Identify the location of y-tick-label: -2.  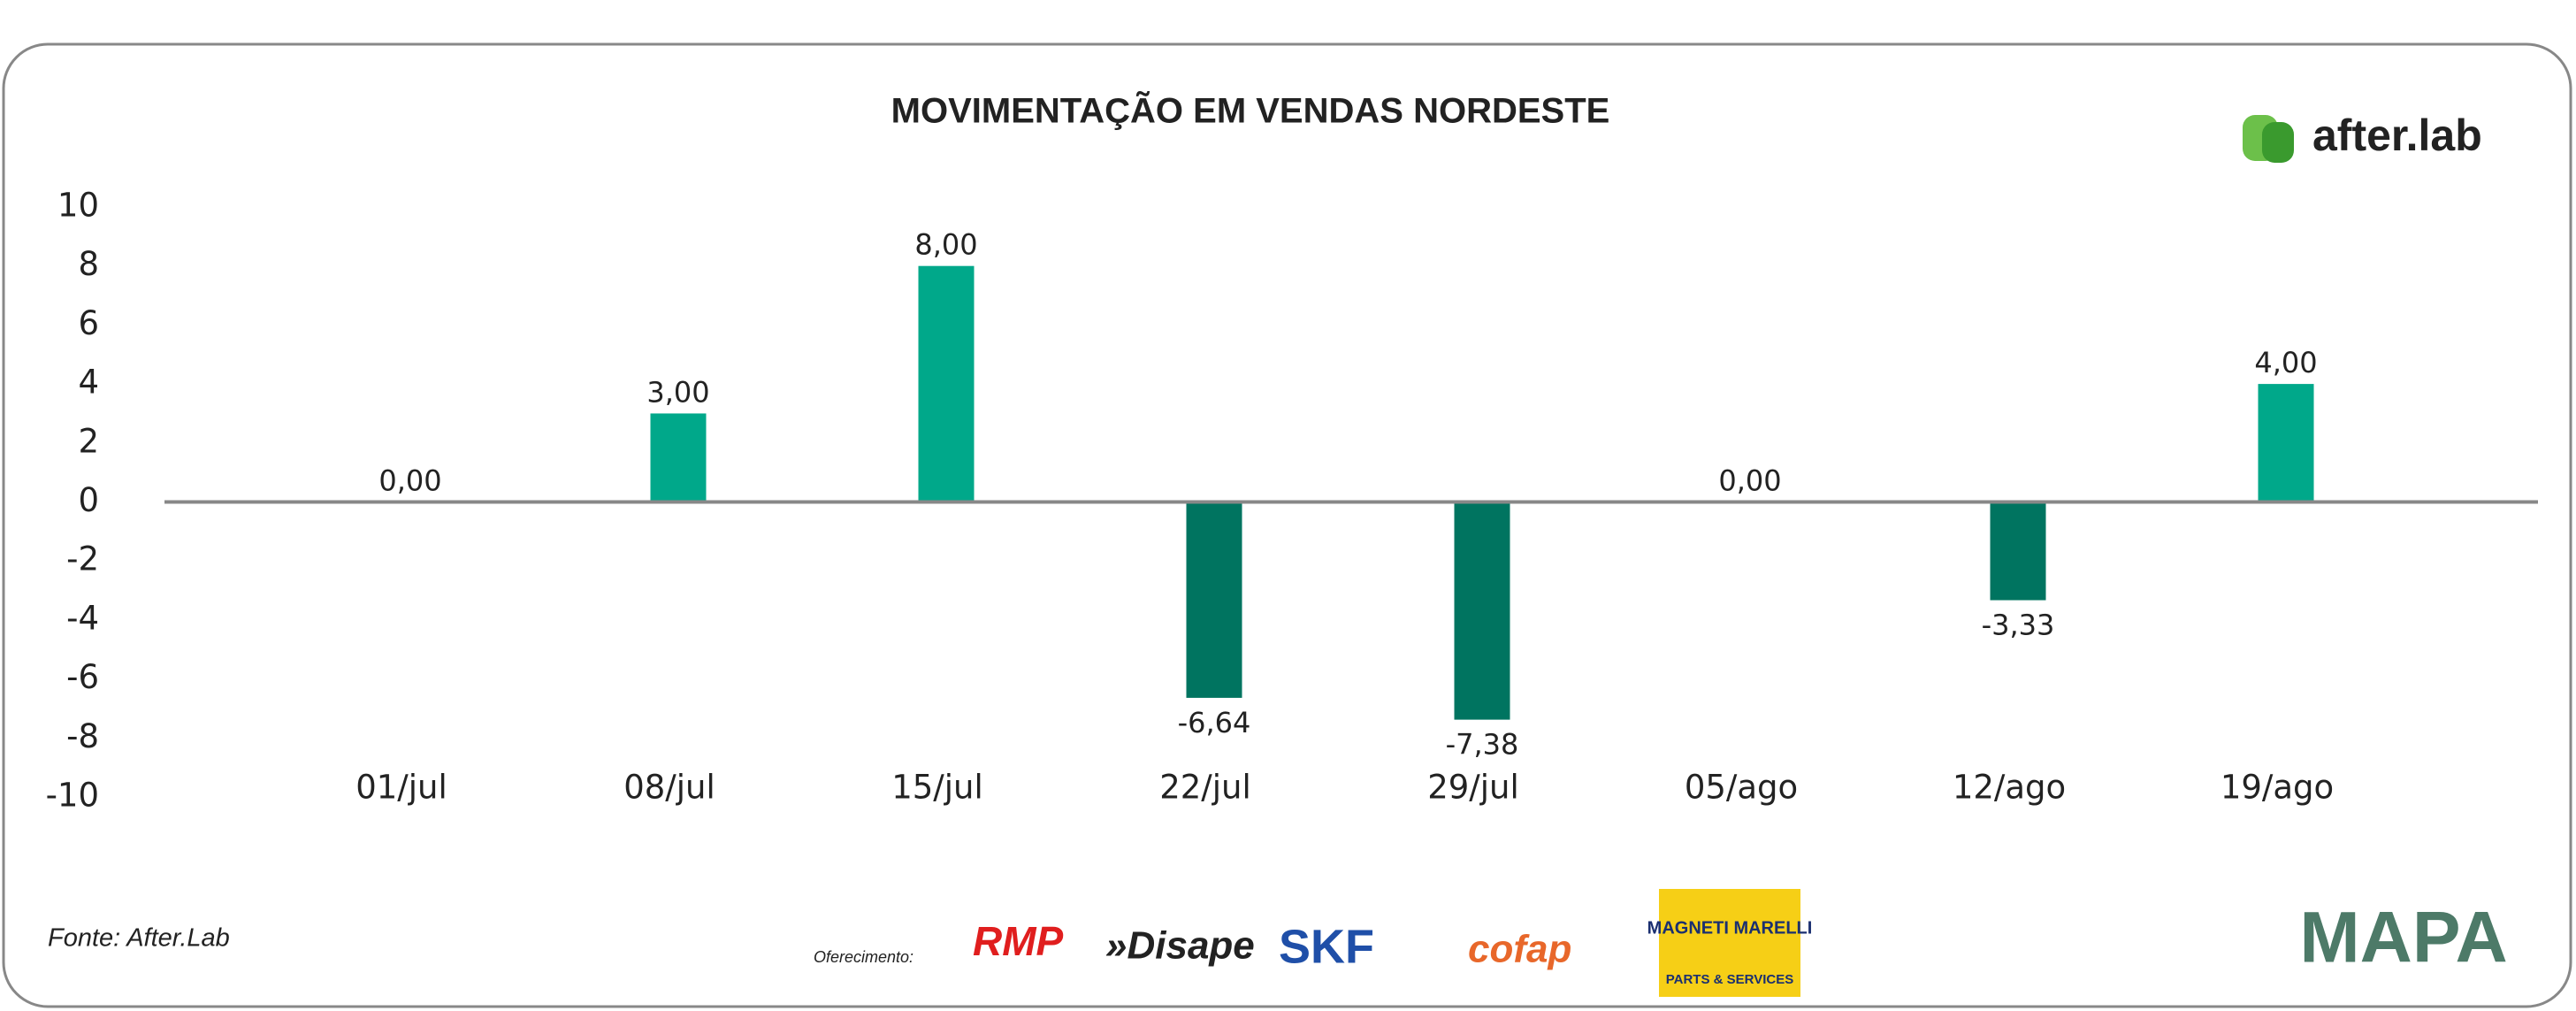
(83, 559).